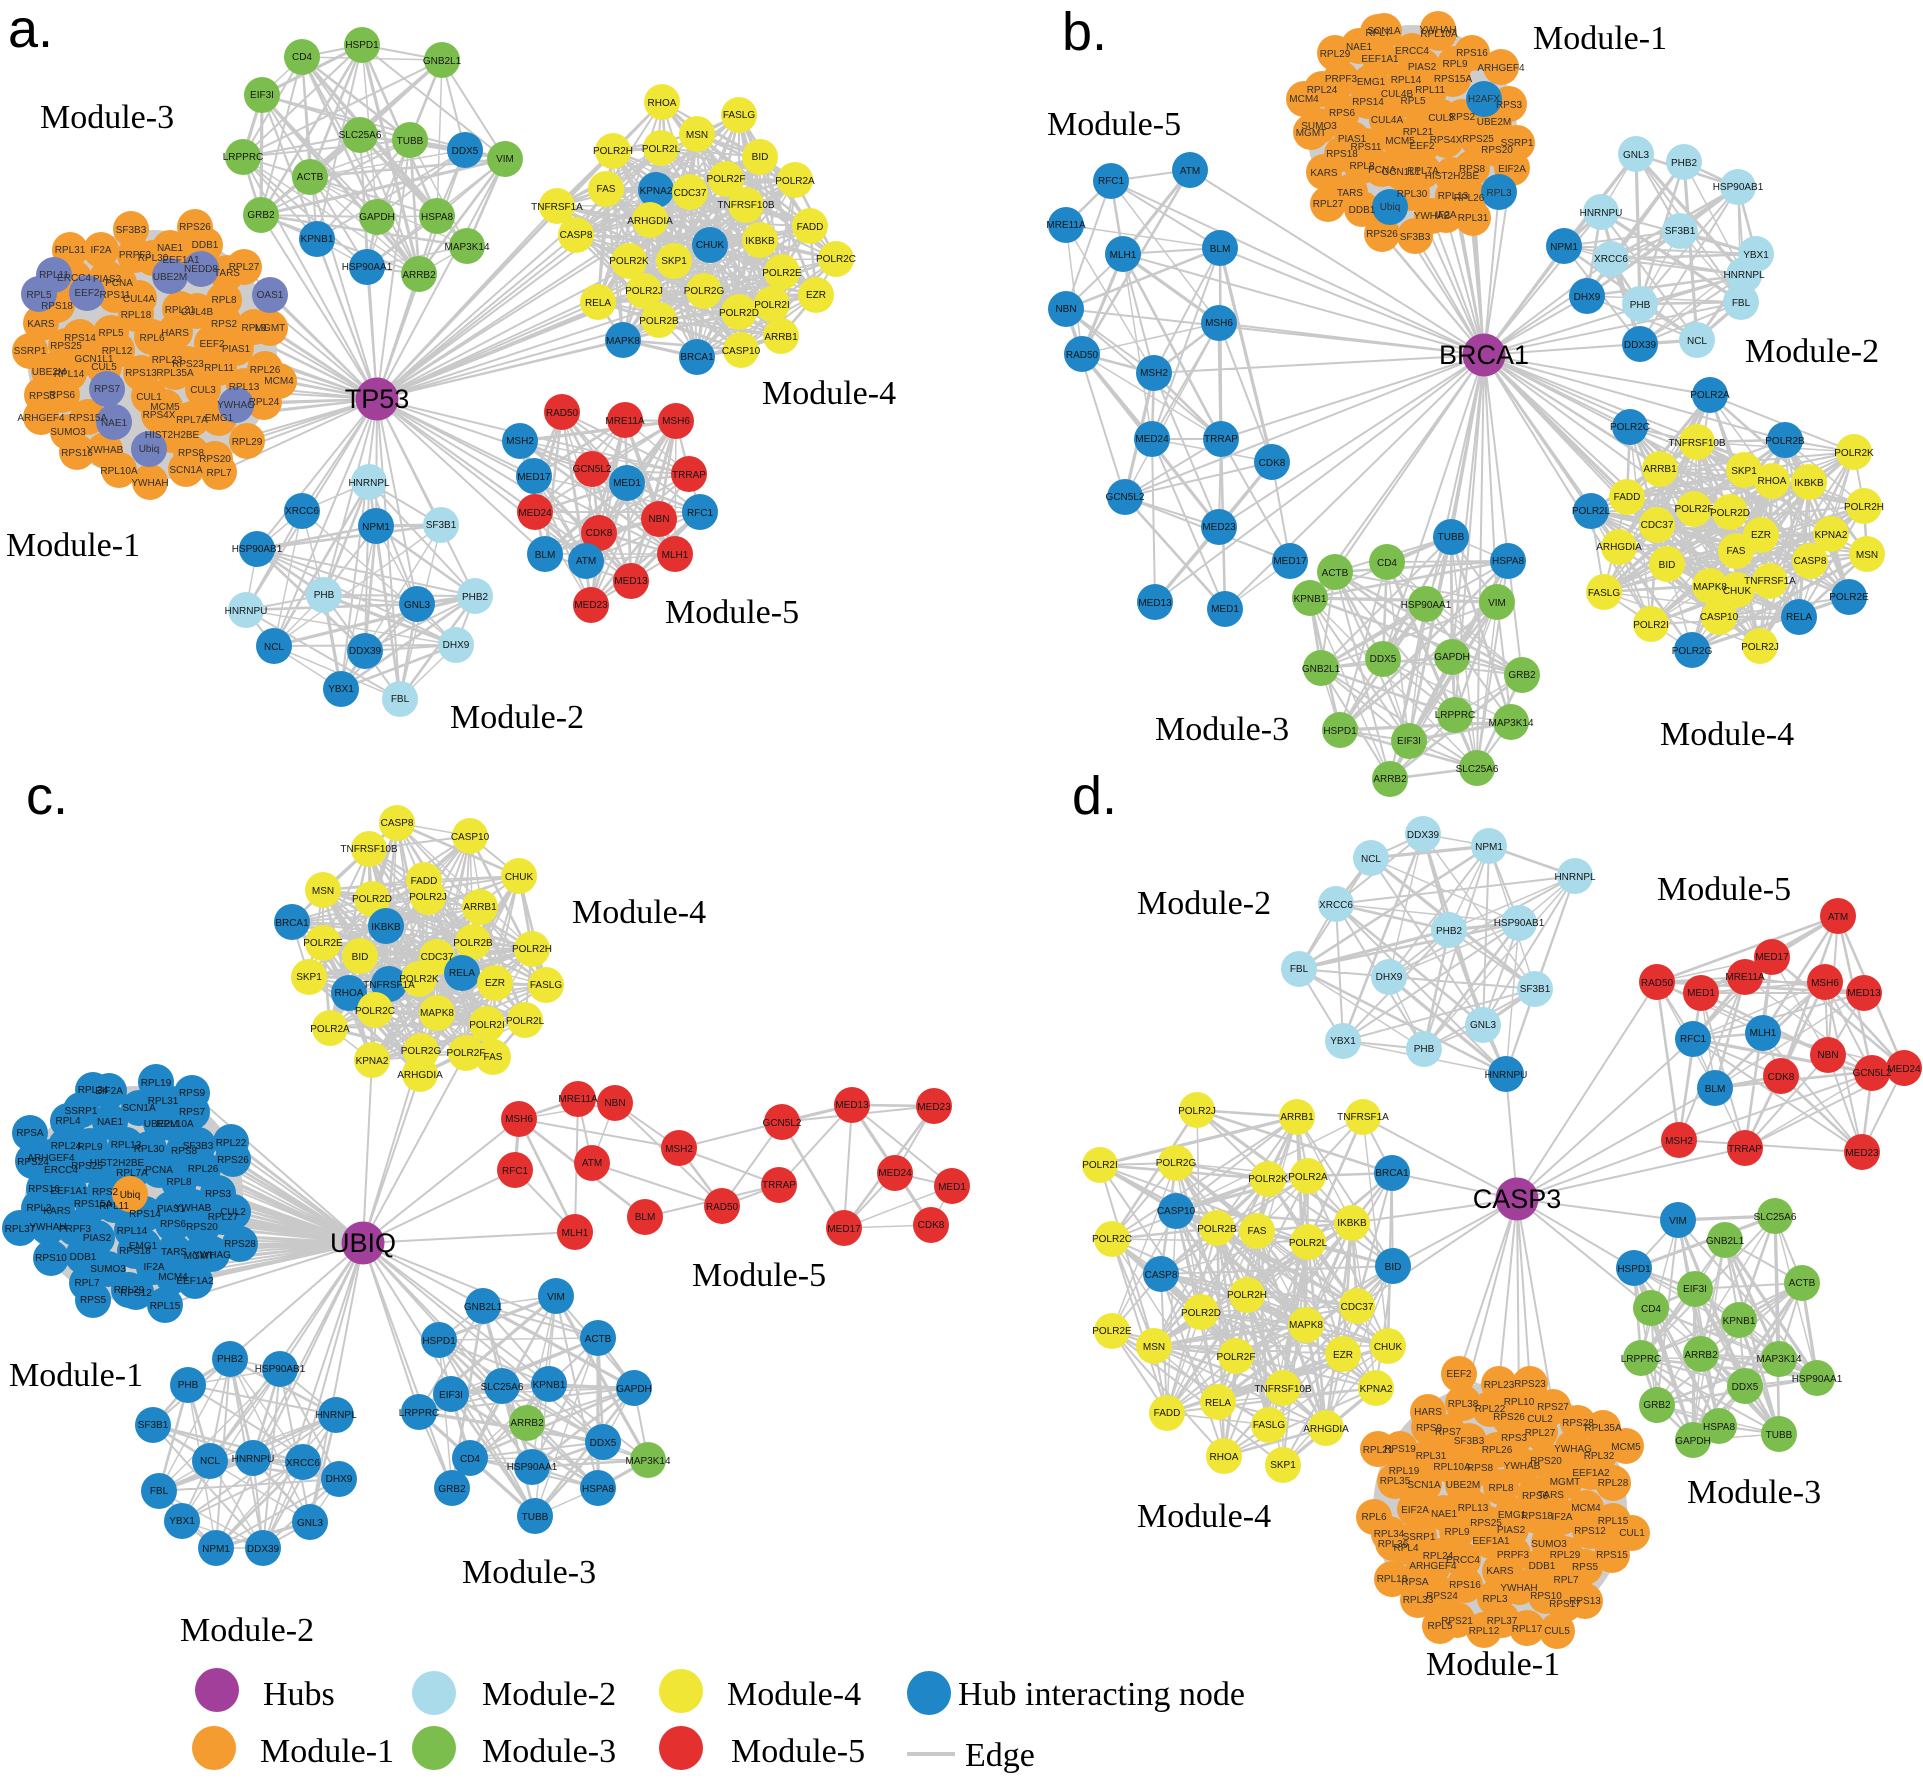 Image resolution: width=1923 pixels, height=1780 pixels. I want to click on svg-text: RPL7, so click(218, 473).